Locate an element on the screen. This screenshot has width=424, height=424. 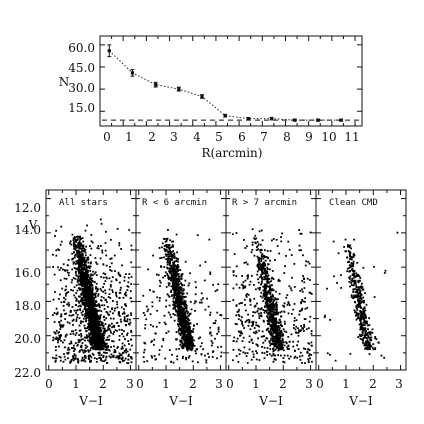
profile-ytick-15: 15.0 is located at coordinates (81, 108).